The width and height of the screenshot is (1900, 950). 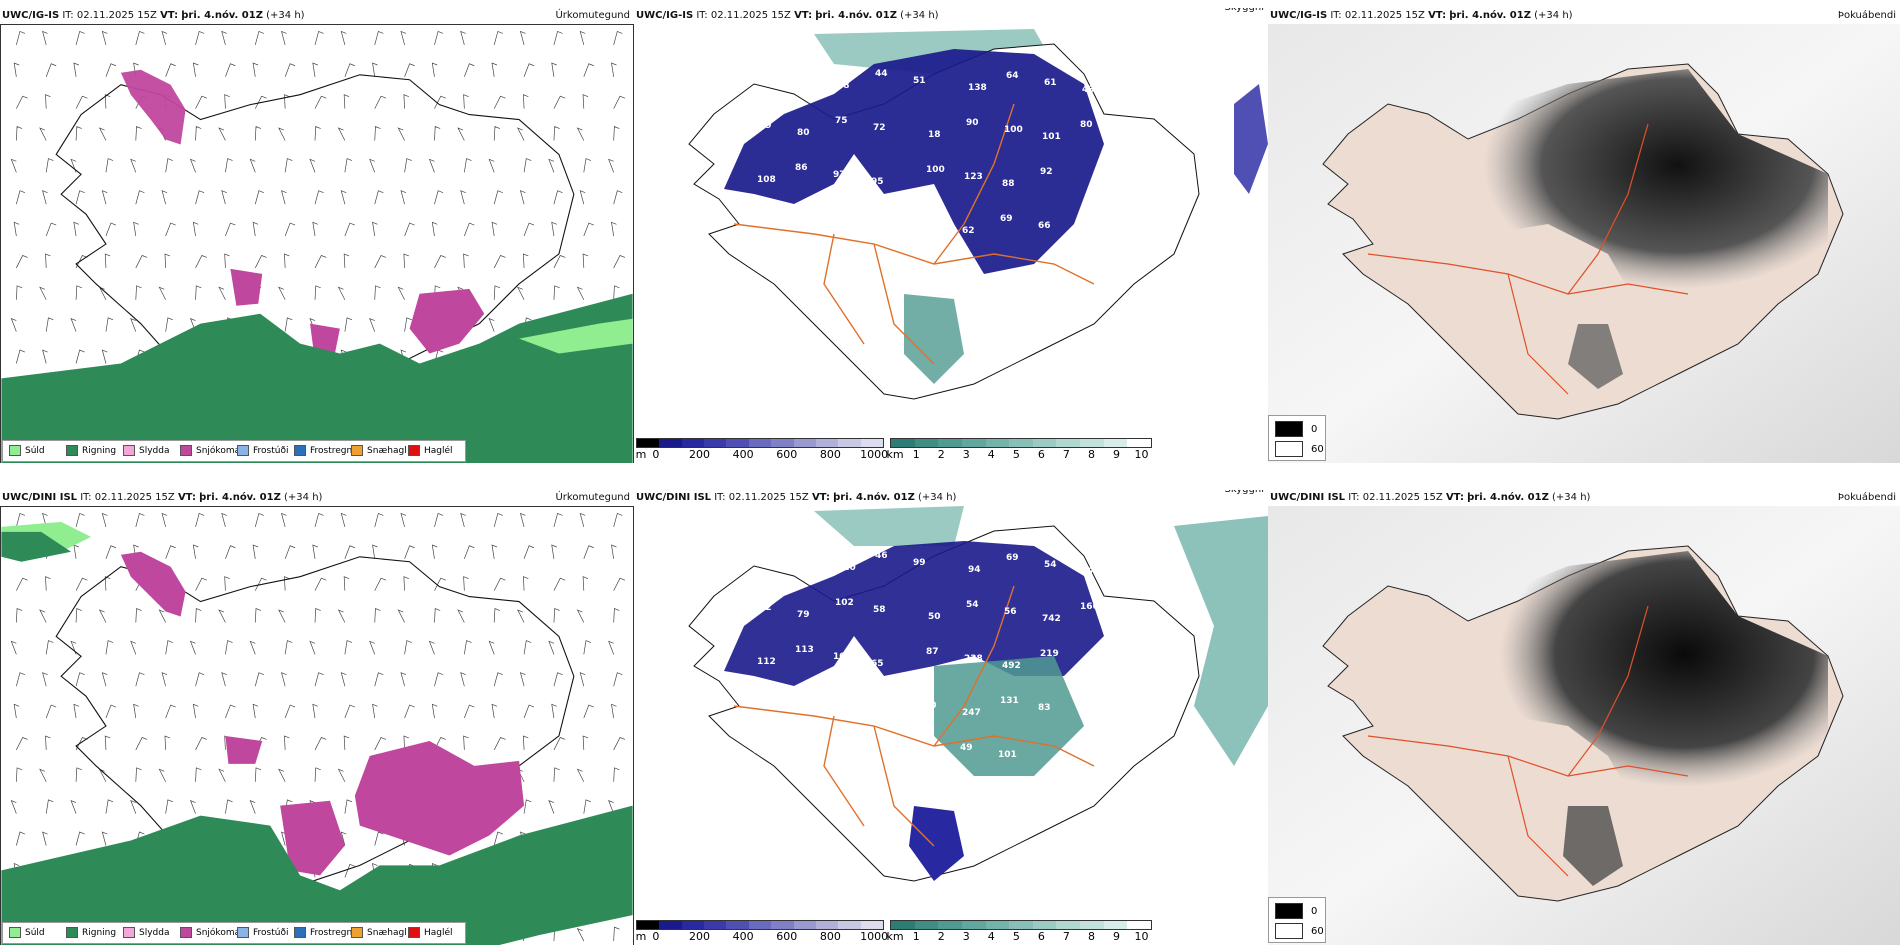 What do you see at coordinates (760, 443) in the screenshot?
I see `cloud-base-colorbar-cells` at bounding box center [760, 443].